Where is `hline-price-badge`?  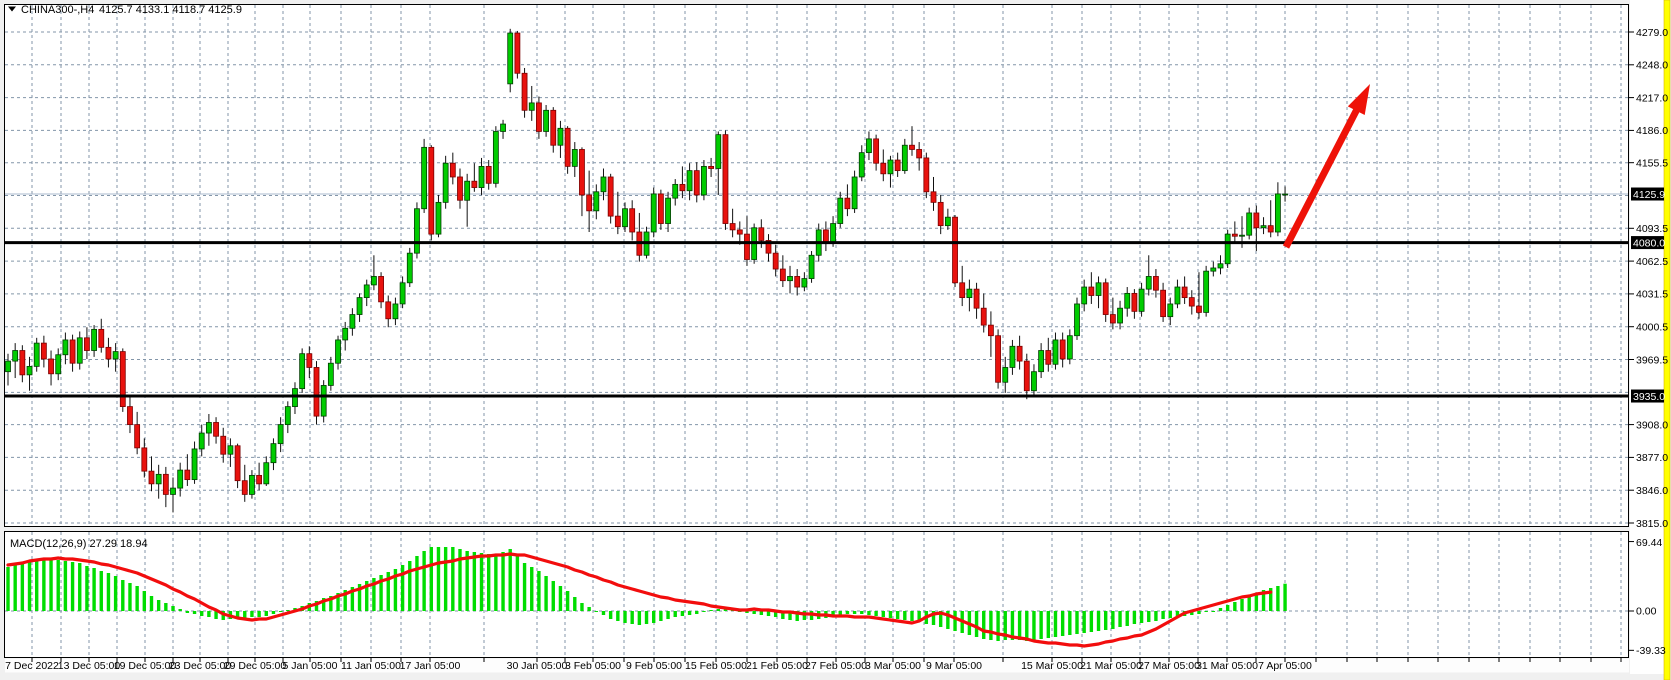
hline-price-badge is located at coordinates (1647, 243).